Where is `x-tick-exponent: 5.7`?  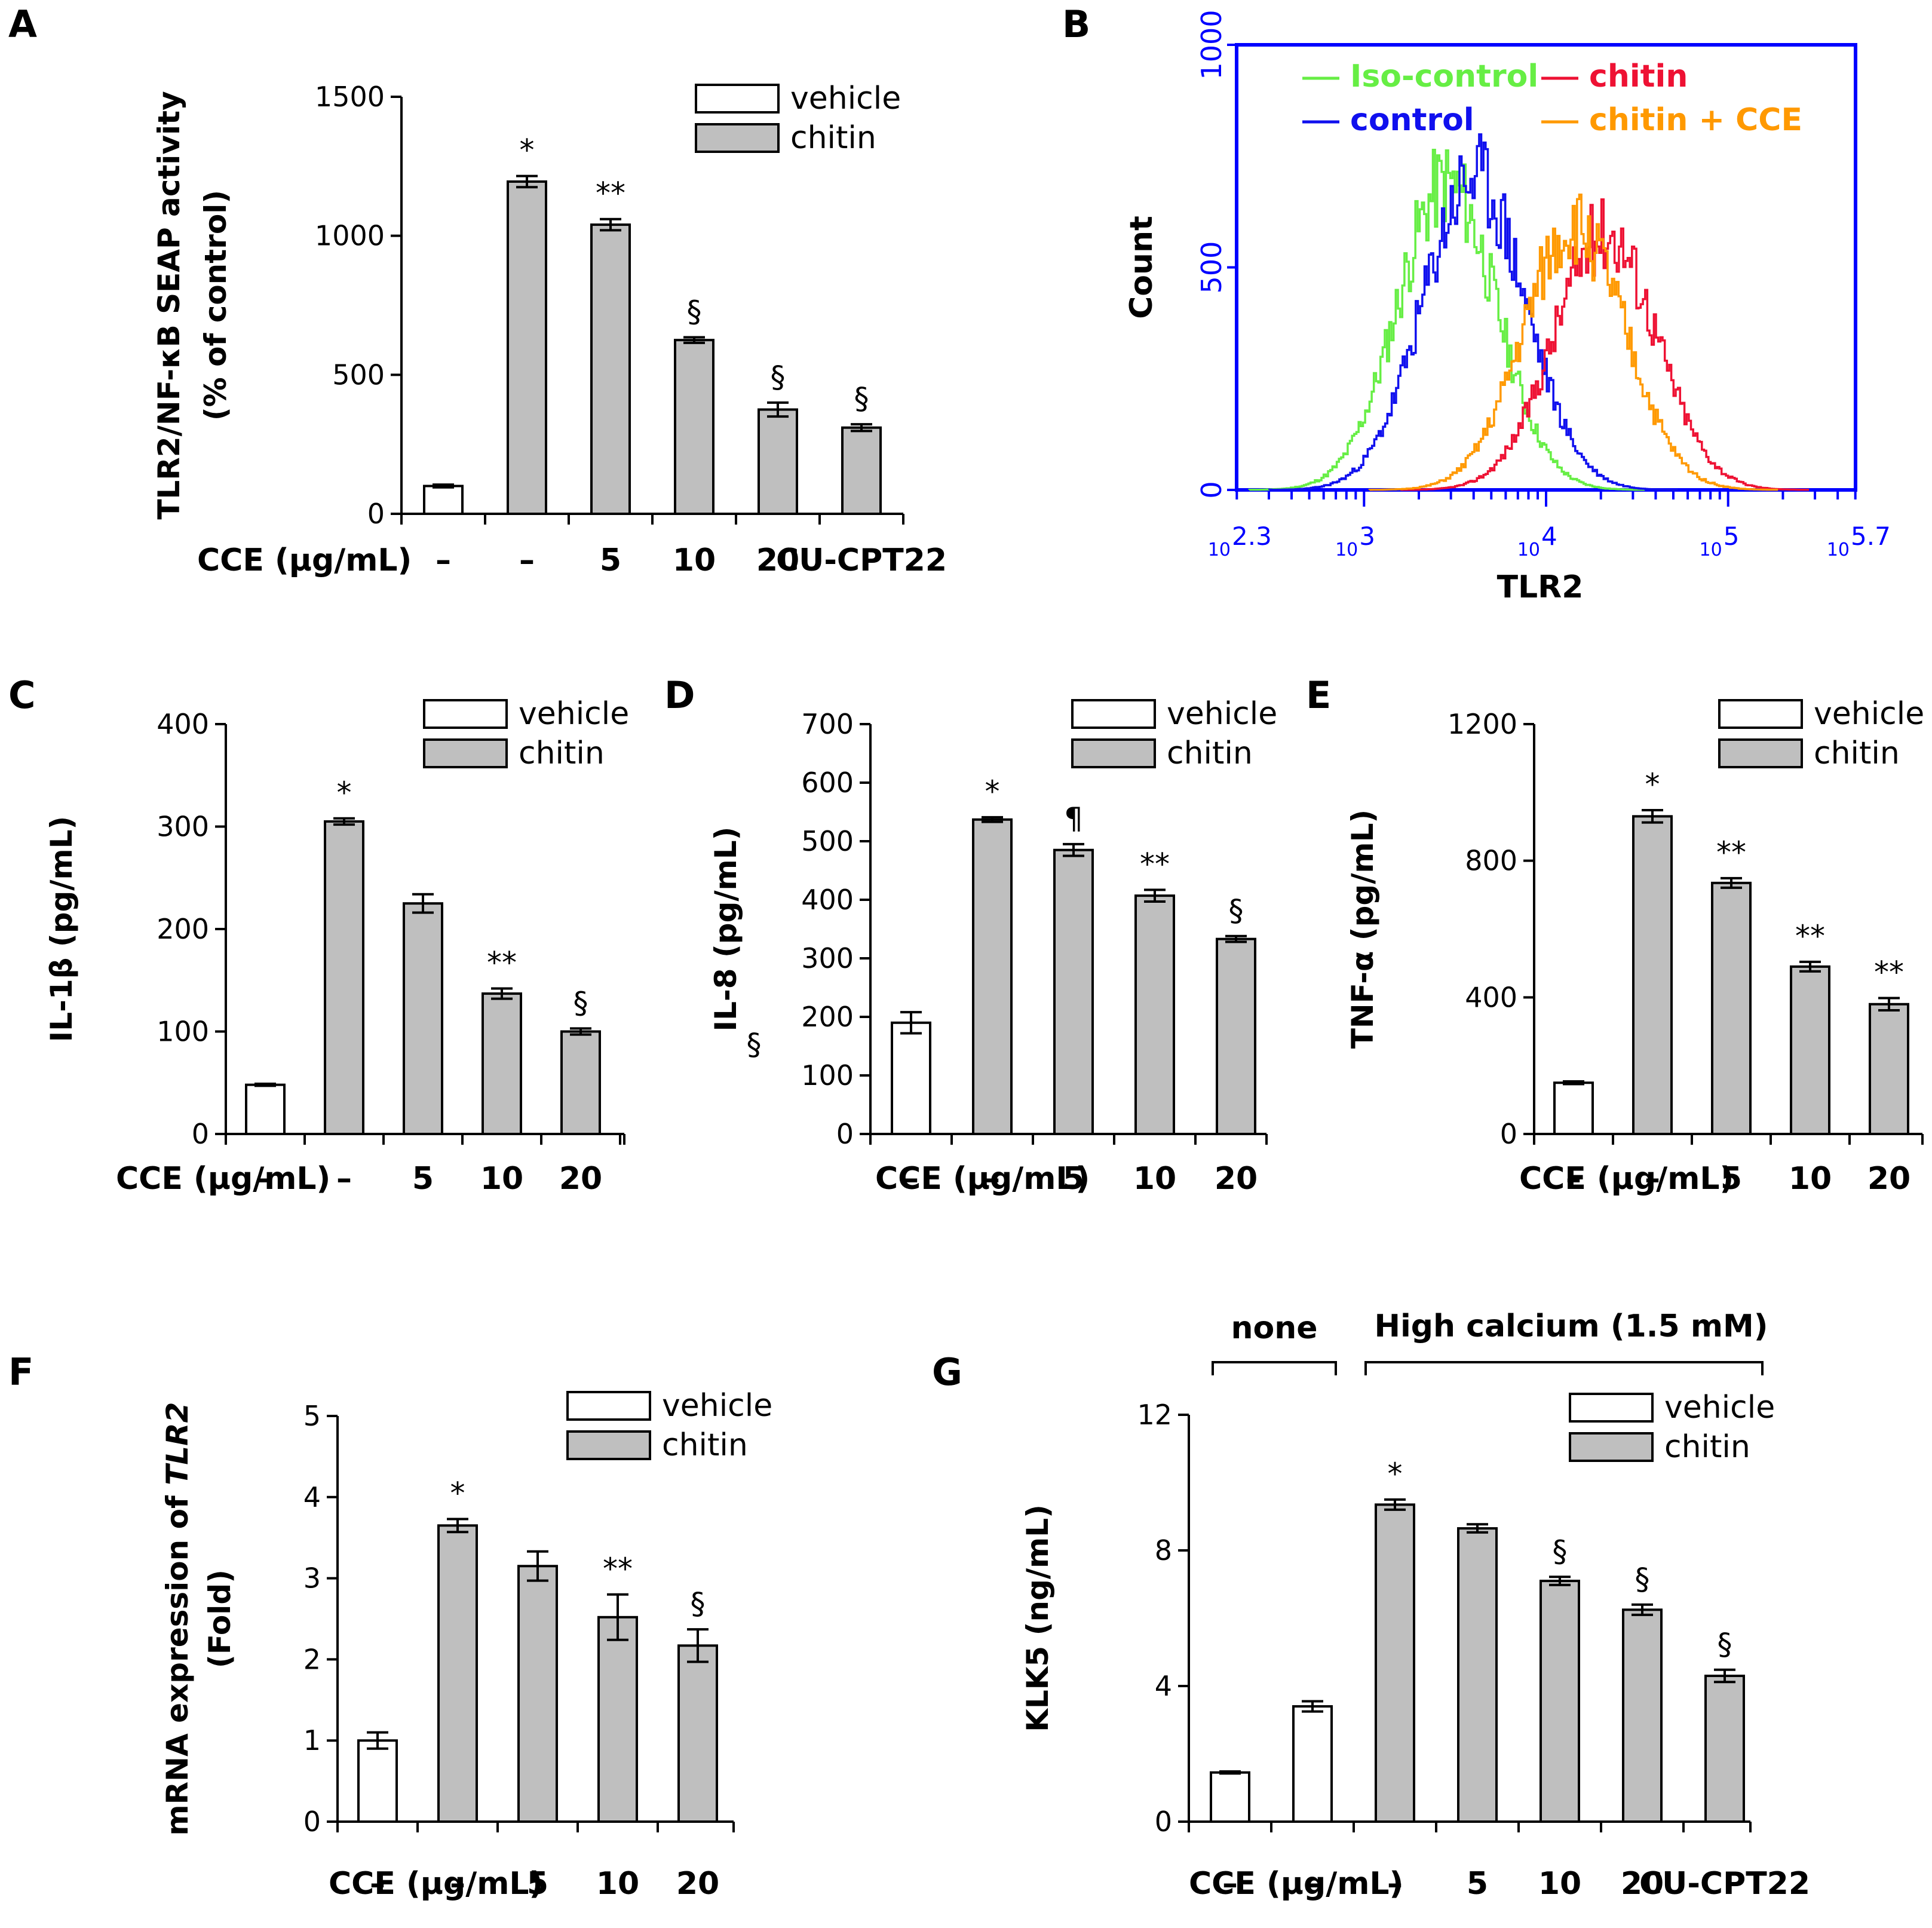 x-tick-exponent: 5.7 is located at coordinates (1871, 536).